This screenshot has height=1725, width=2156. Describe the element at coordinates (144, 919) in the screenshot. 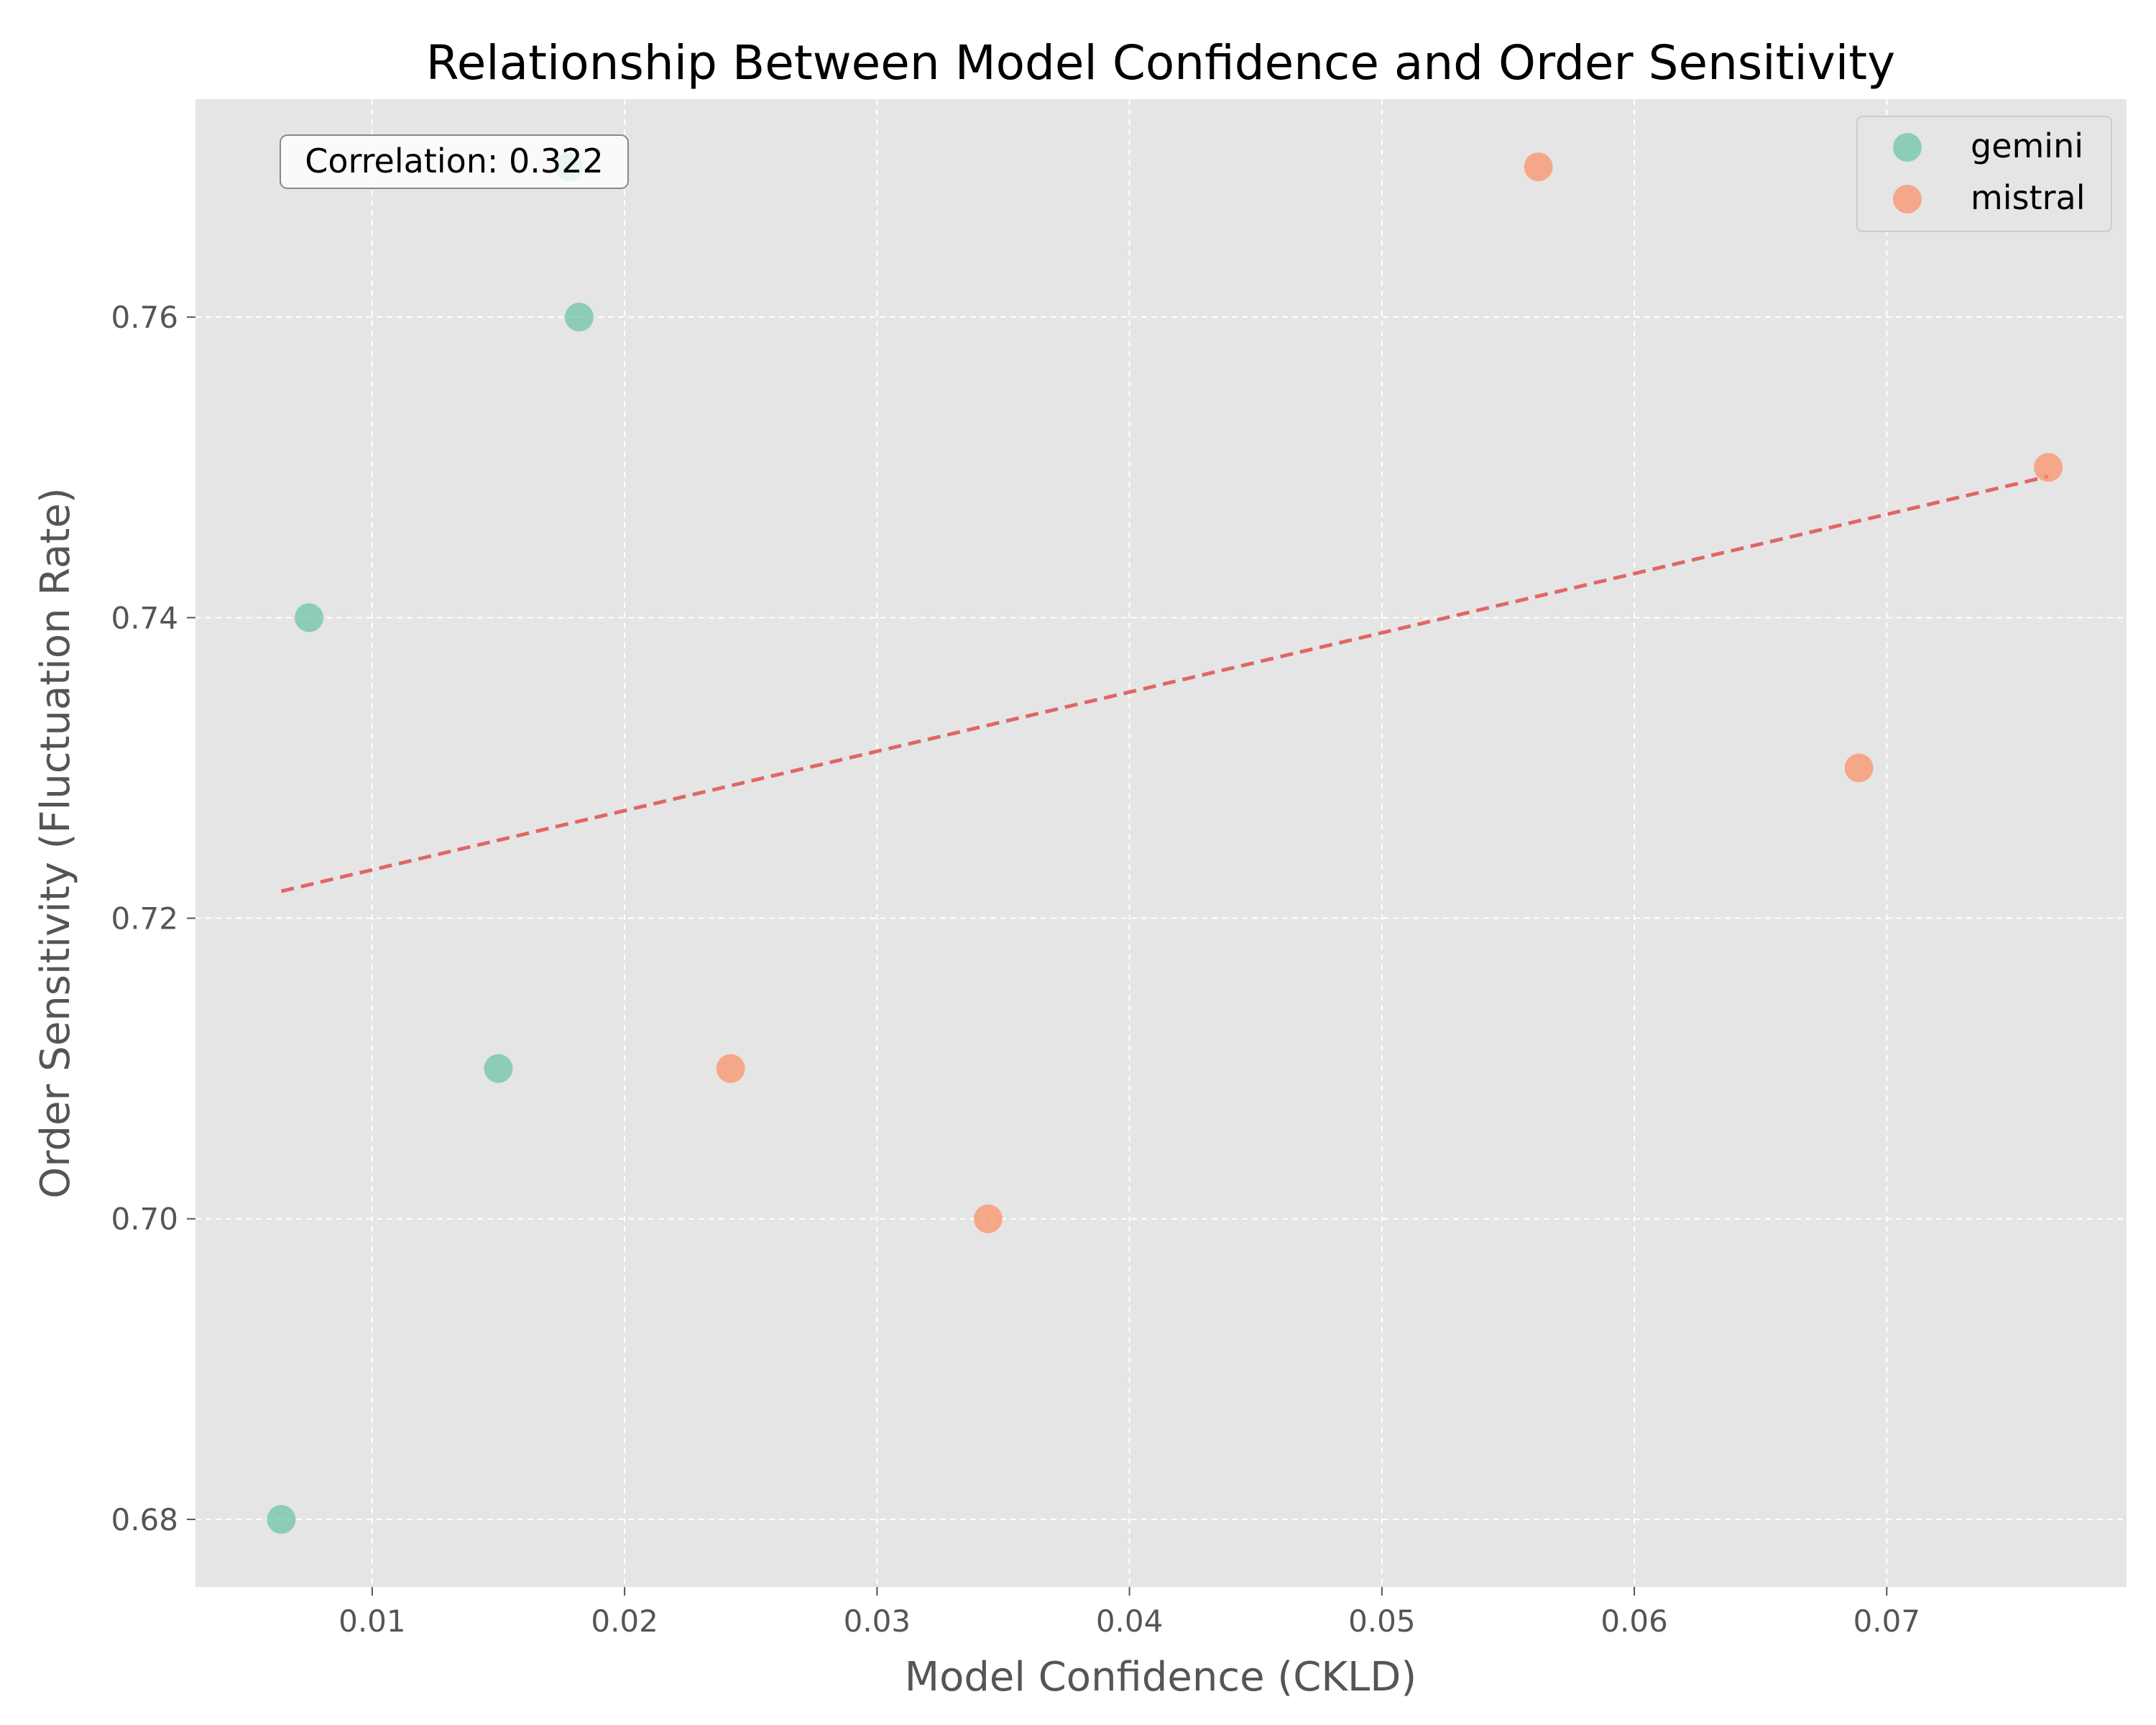

I see `y-tick-label: 0.72` at that location.